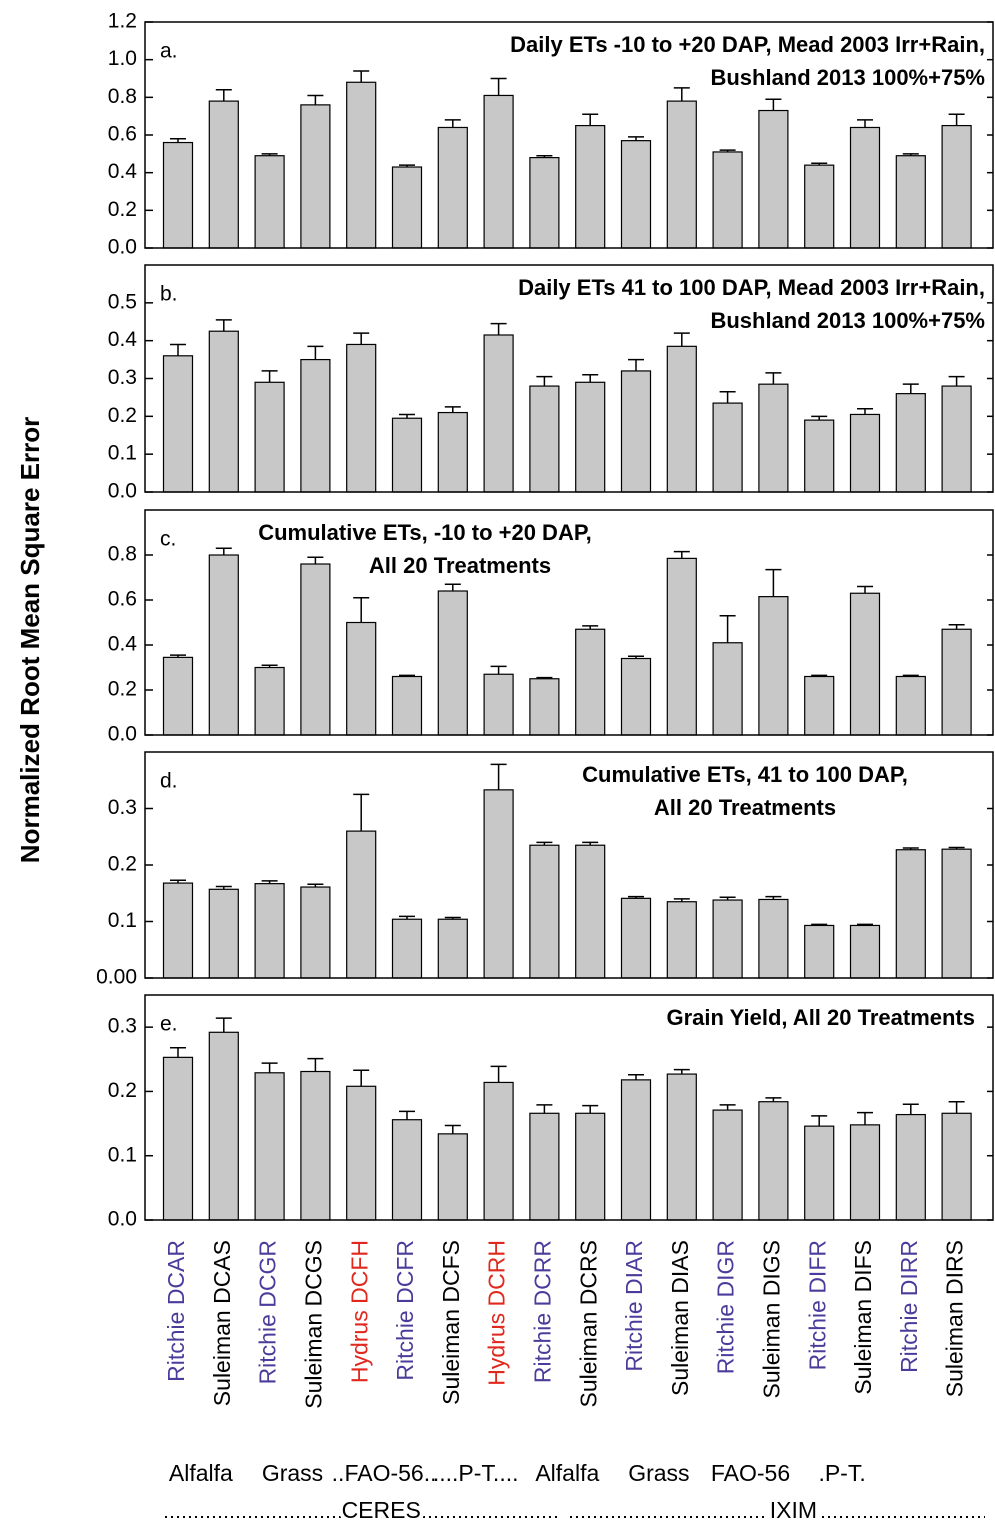 The width and height of the screenshot is (995, 1526). I want to click on group-label: FAO-56, so click(750, 1473).